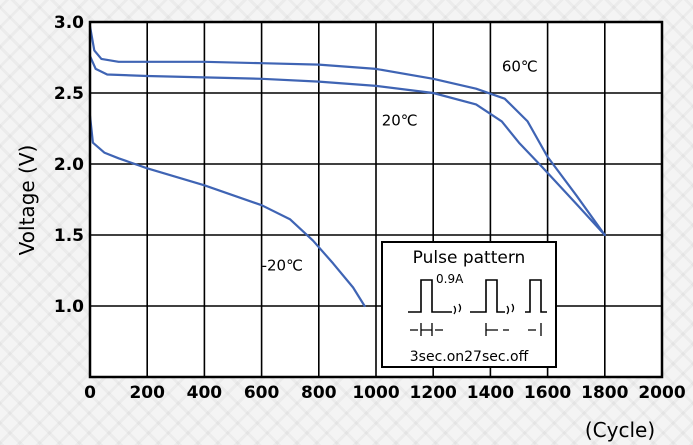 This screenshot has width=693, height=445. Describe the element at coordinates (147, 393) in the screenshot. I see `x-tick-label: 200` at that location.